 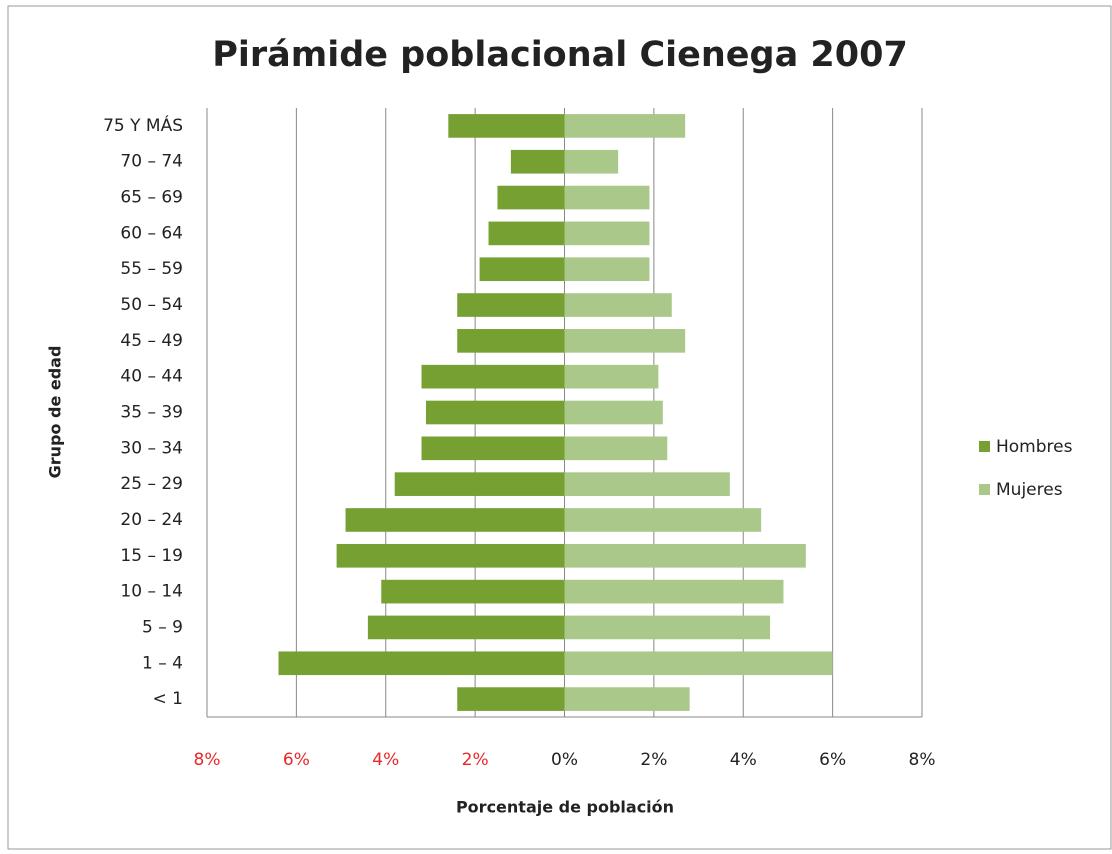 What do you see at coordinates (151, 233) in the screenshot?
I see `y-tick-label: 60 – 64` at bounding box center [151, 233].